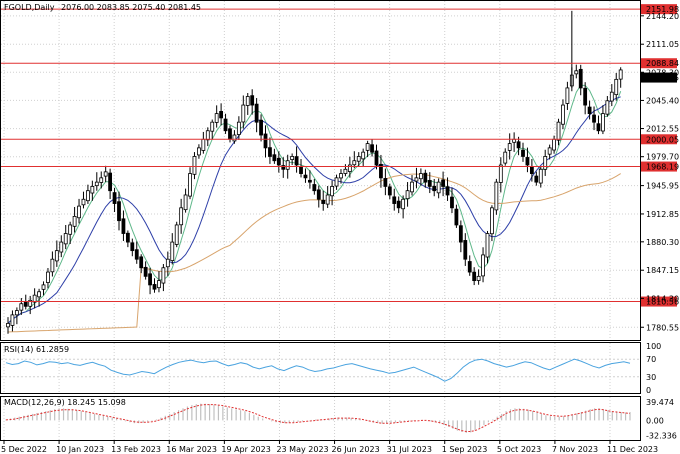 The width and height of the screenshot is (680, 454). I want to click on time-tick-label: 23 May 2023, so click(302, 449).